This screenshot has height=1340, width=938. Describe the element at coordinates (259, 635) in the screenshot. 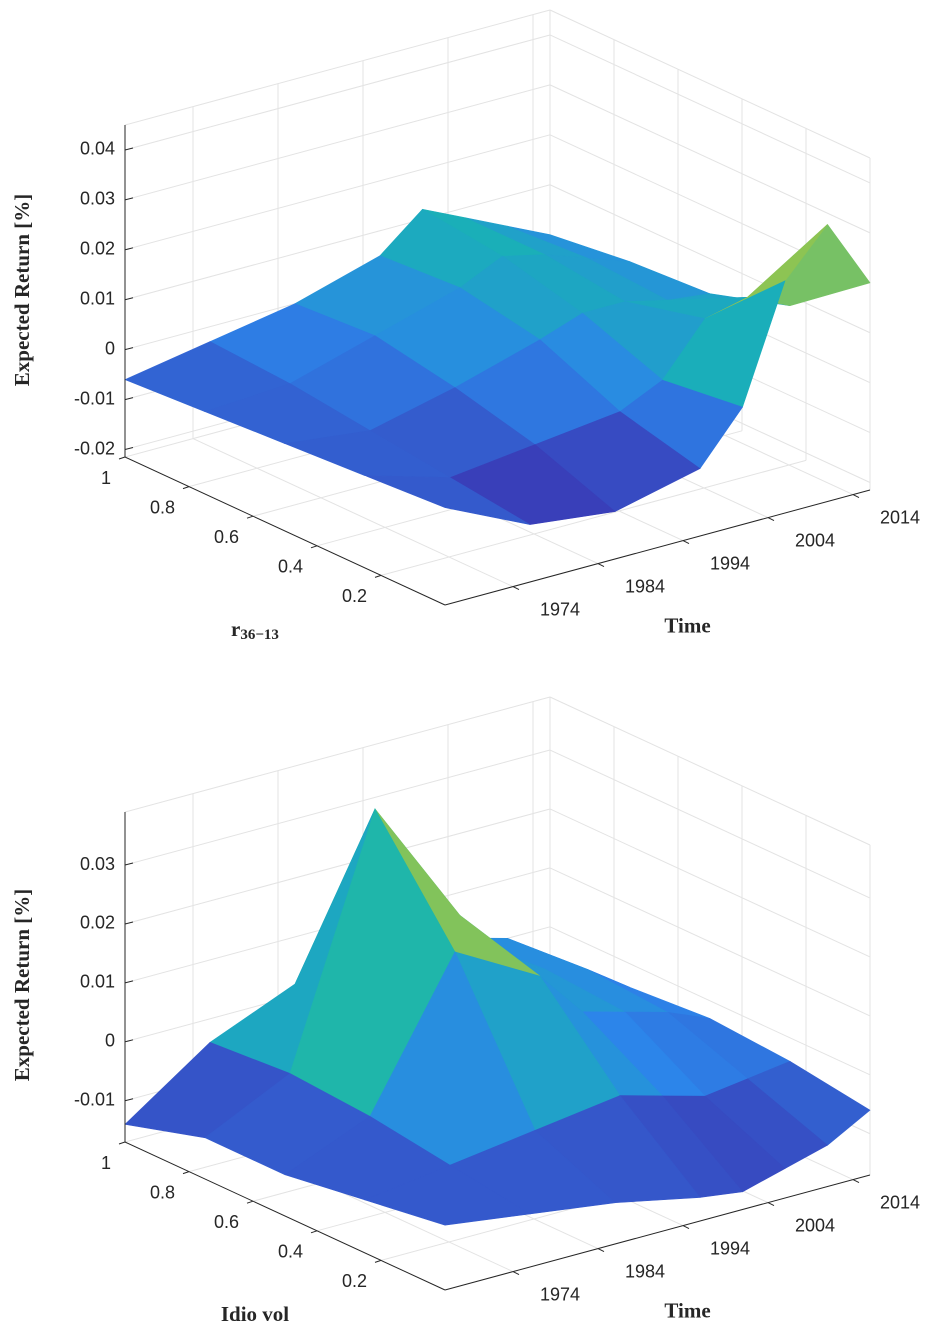

I see `y-axis-title-subscript: 36−13` at that location.